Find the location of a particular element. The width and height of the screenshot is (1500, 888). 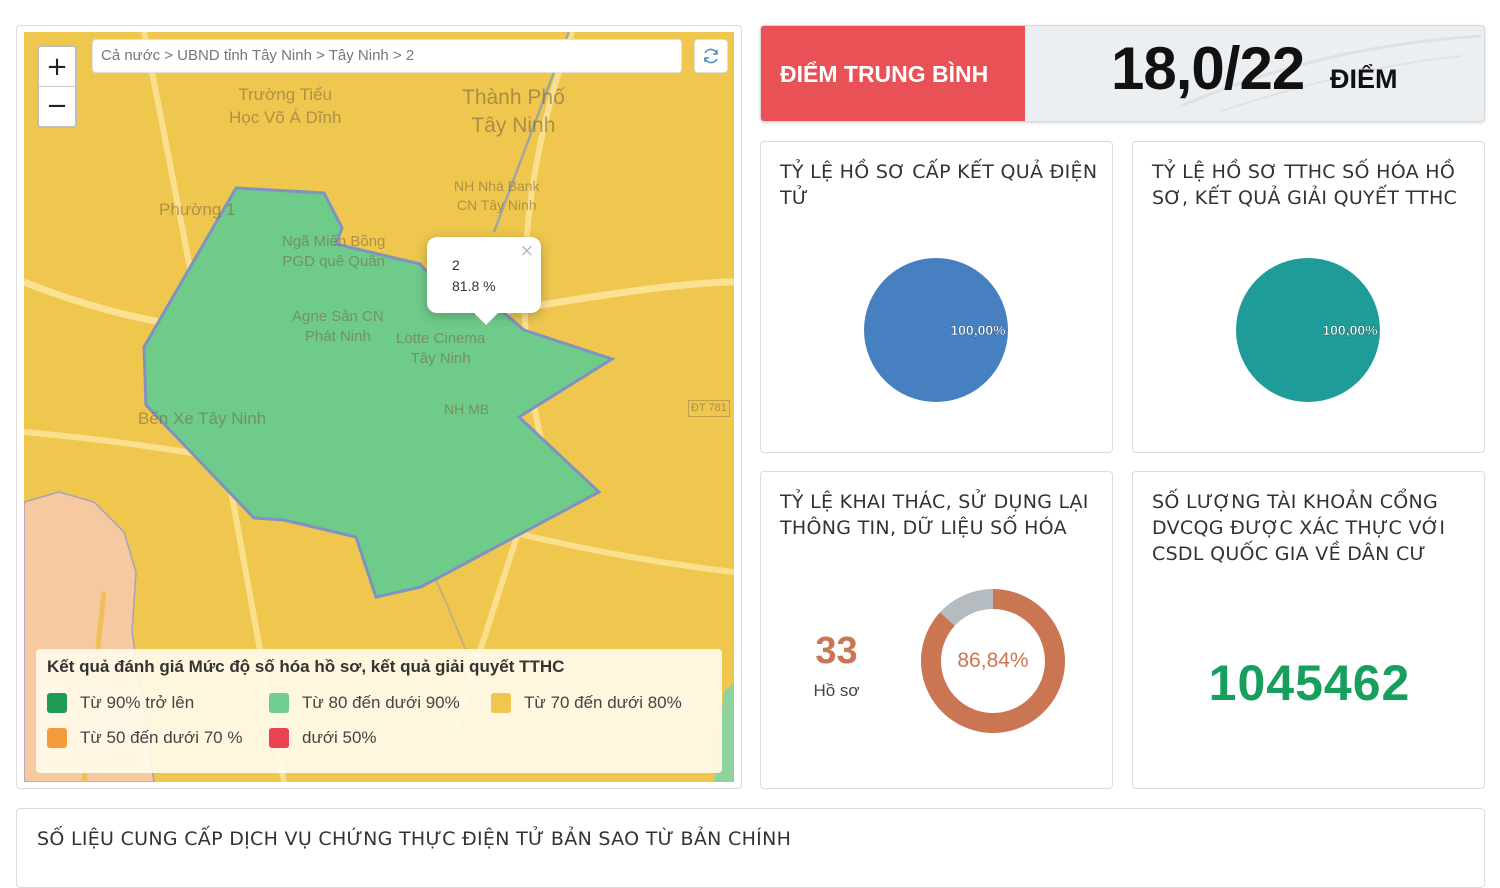

map-label-bank: NH Nhà Bank CN Tây Ninh is located at coordinates (497, 195).